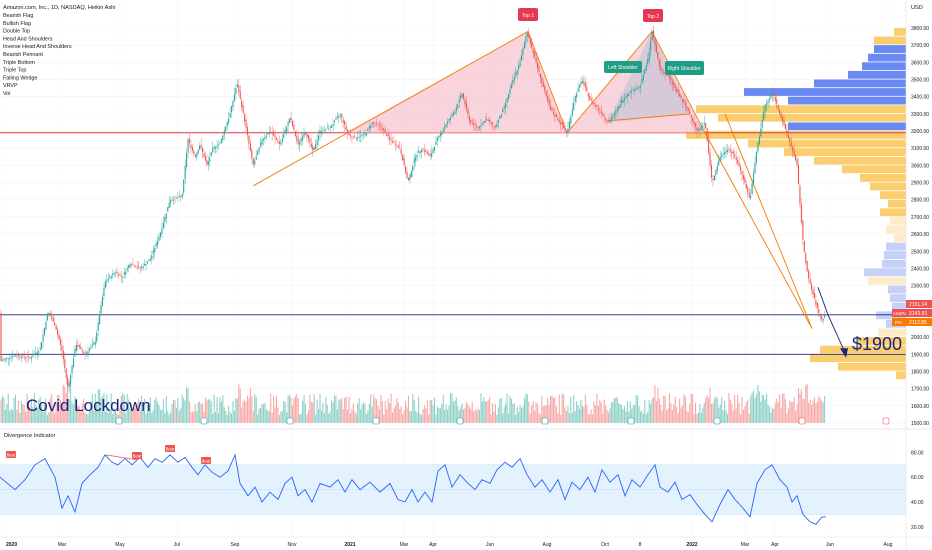 The height and width of the screenshot is (550, 932). I want to click on right-shoulder-label: Right Shoulder, so click(684, 68).